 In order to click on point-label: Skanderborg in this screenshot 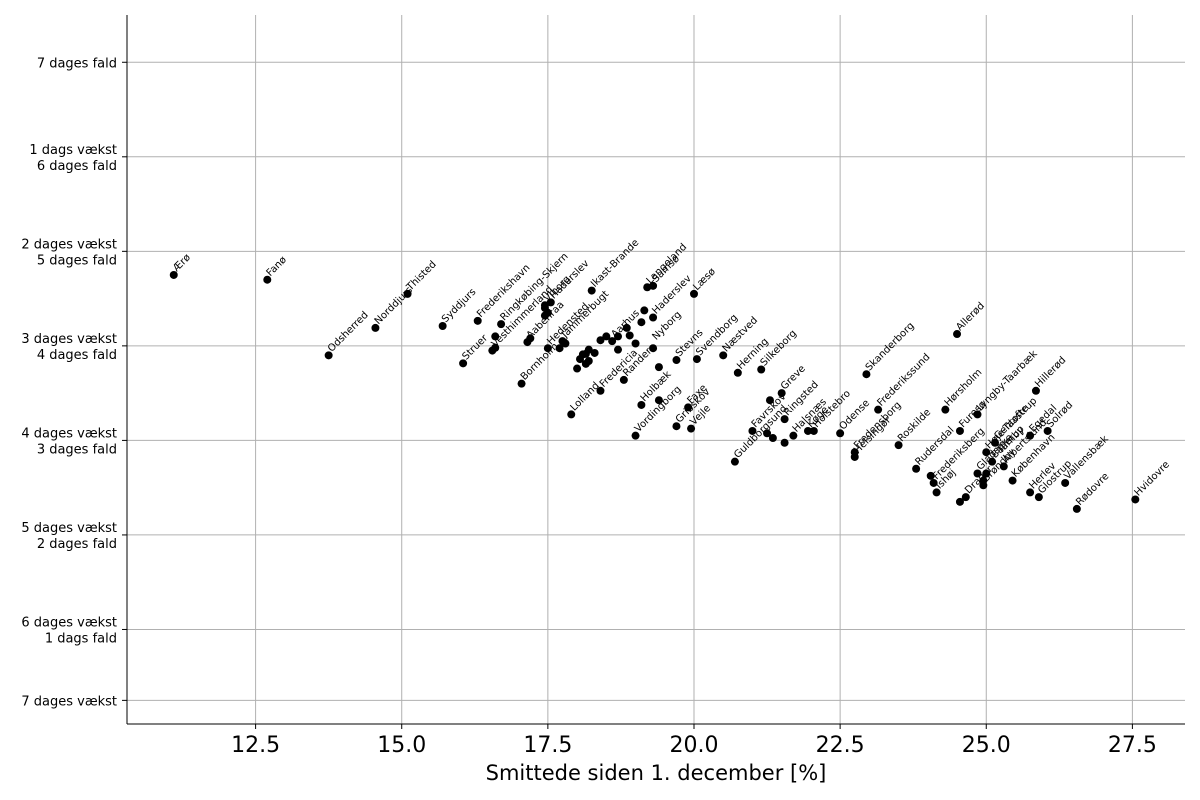, I will do `click(890, 346)`.